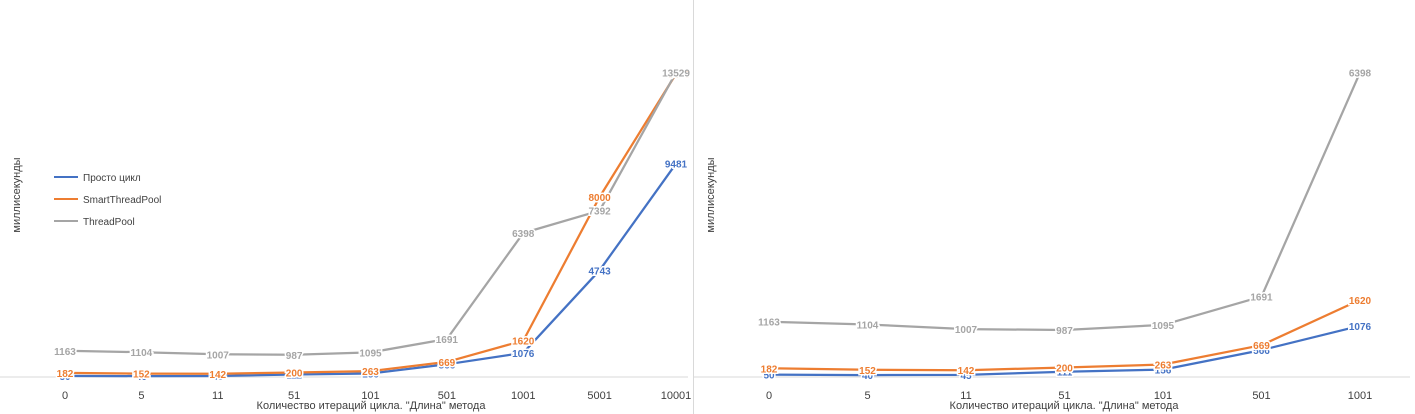 This screenshot has width=1415, height=414. I want to click on x-tick-label: 10001, so click(676, 396).